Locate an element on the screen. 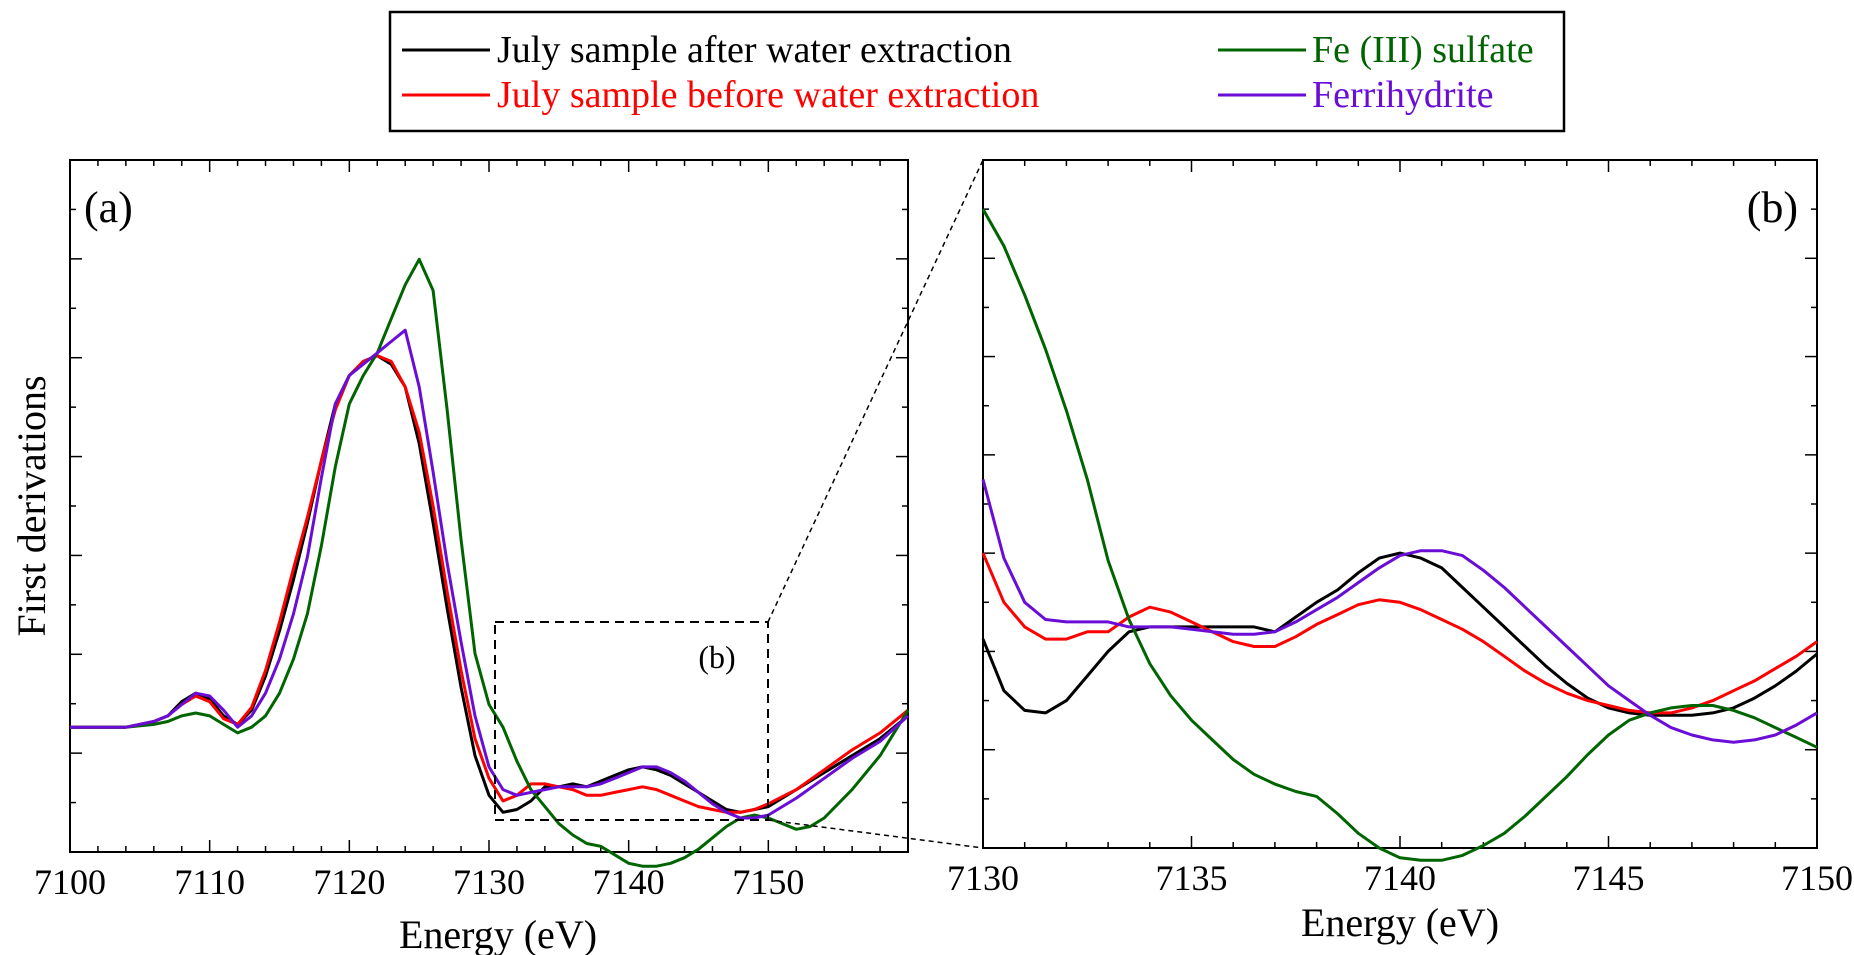 This screenshot has width=1854, height=955. zoom-region-box is located at coordinates (631, 721).